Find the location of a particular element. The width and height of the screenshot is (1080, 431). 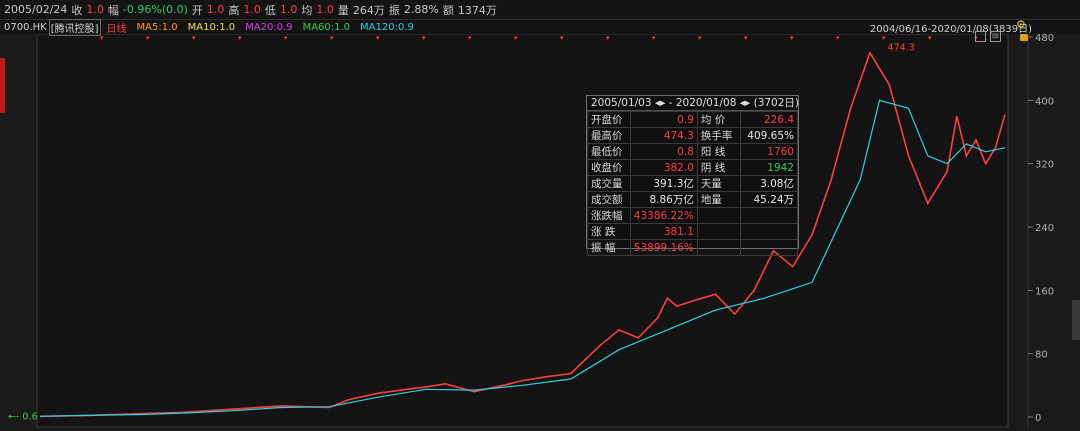

stats-value: 409.65% is located at coordinates (769, 135).